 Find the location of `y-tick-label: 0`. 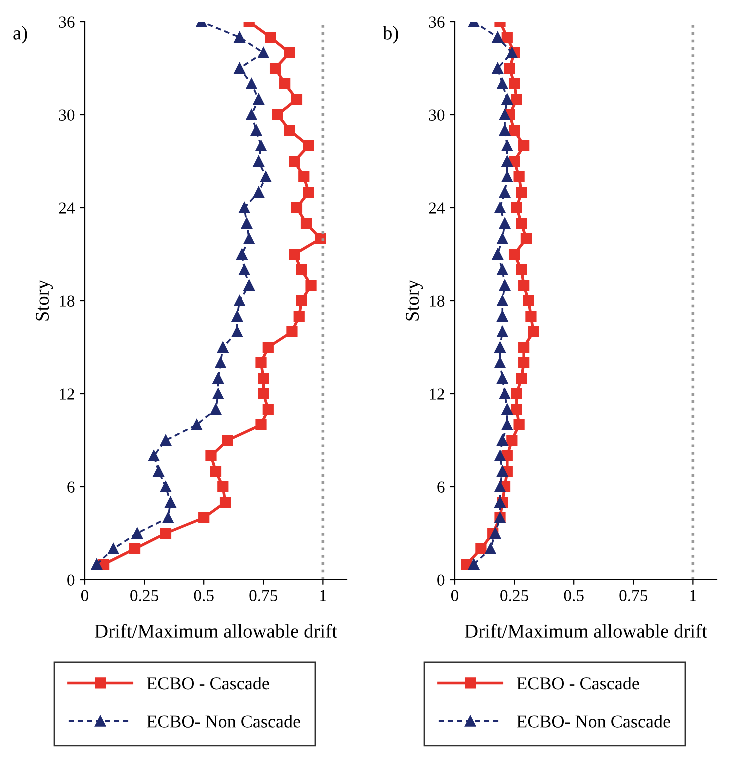

y-tick-label: 0 is located at coordinates (71, 580).